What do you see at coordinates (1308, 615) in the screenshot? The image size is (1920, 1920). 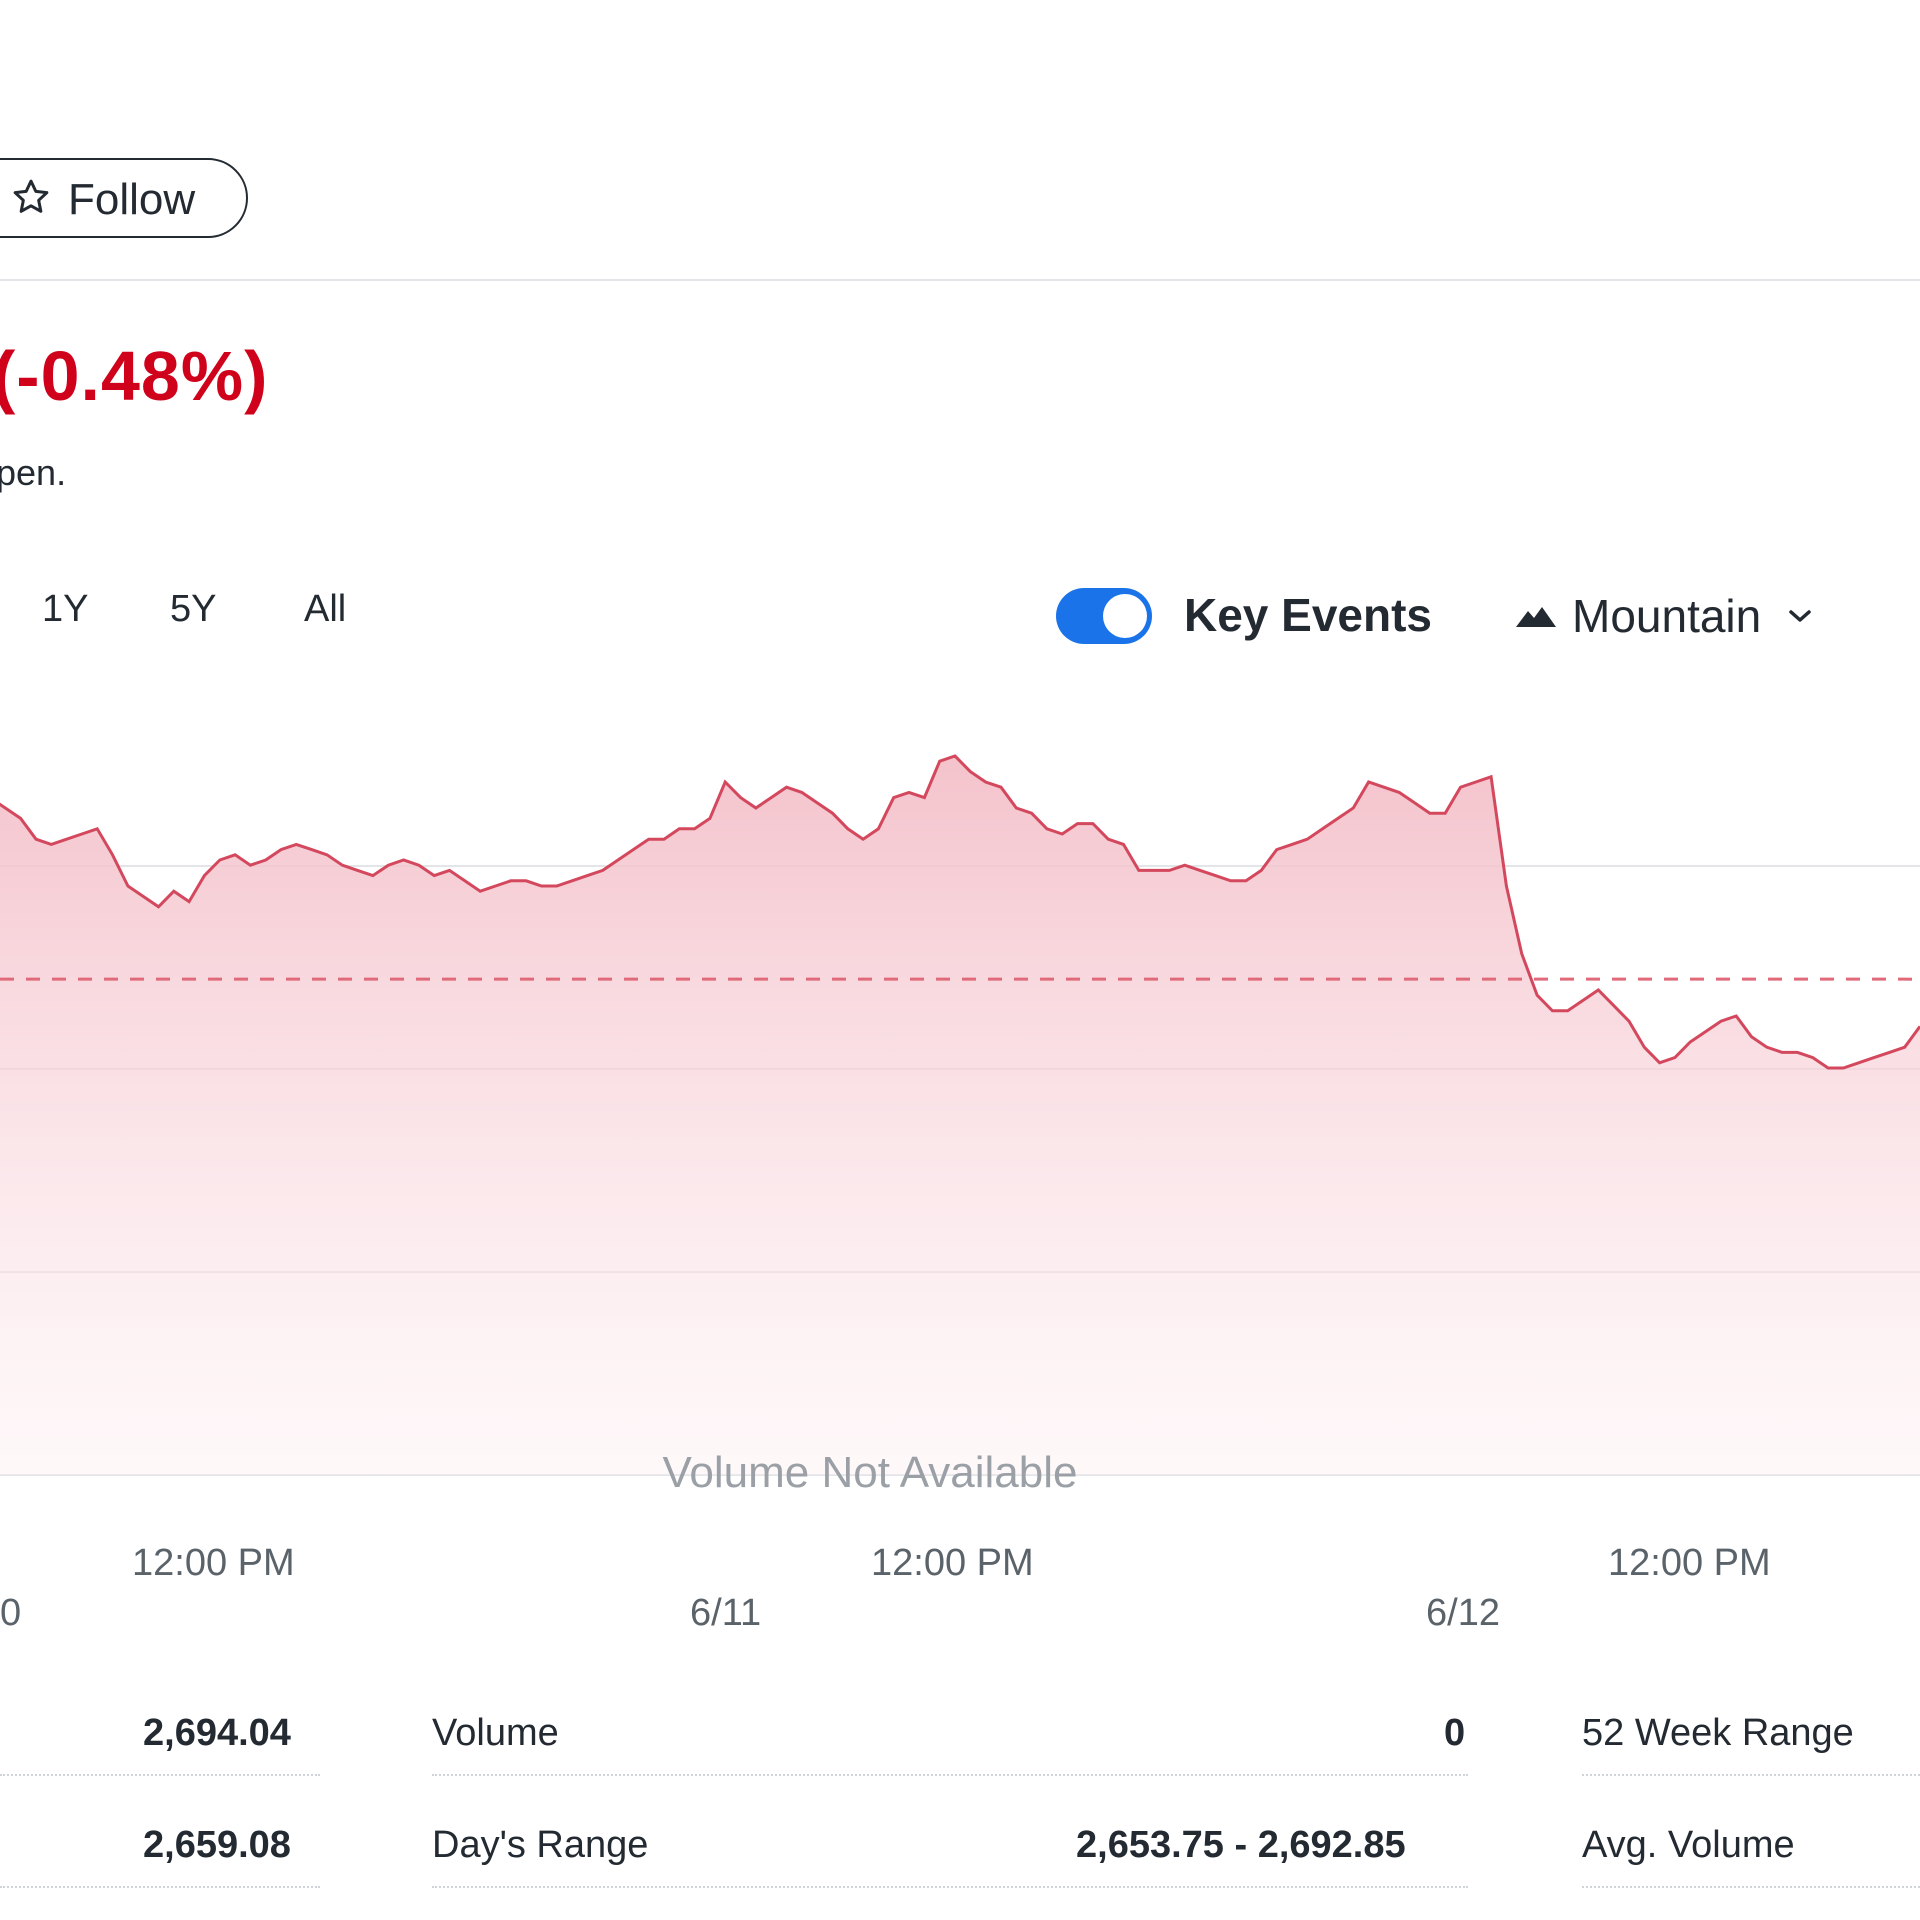 I see `key-events-label: Key Events` at bounding box center [1308, 615].